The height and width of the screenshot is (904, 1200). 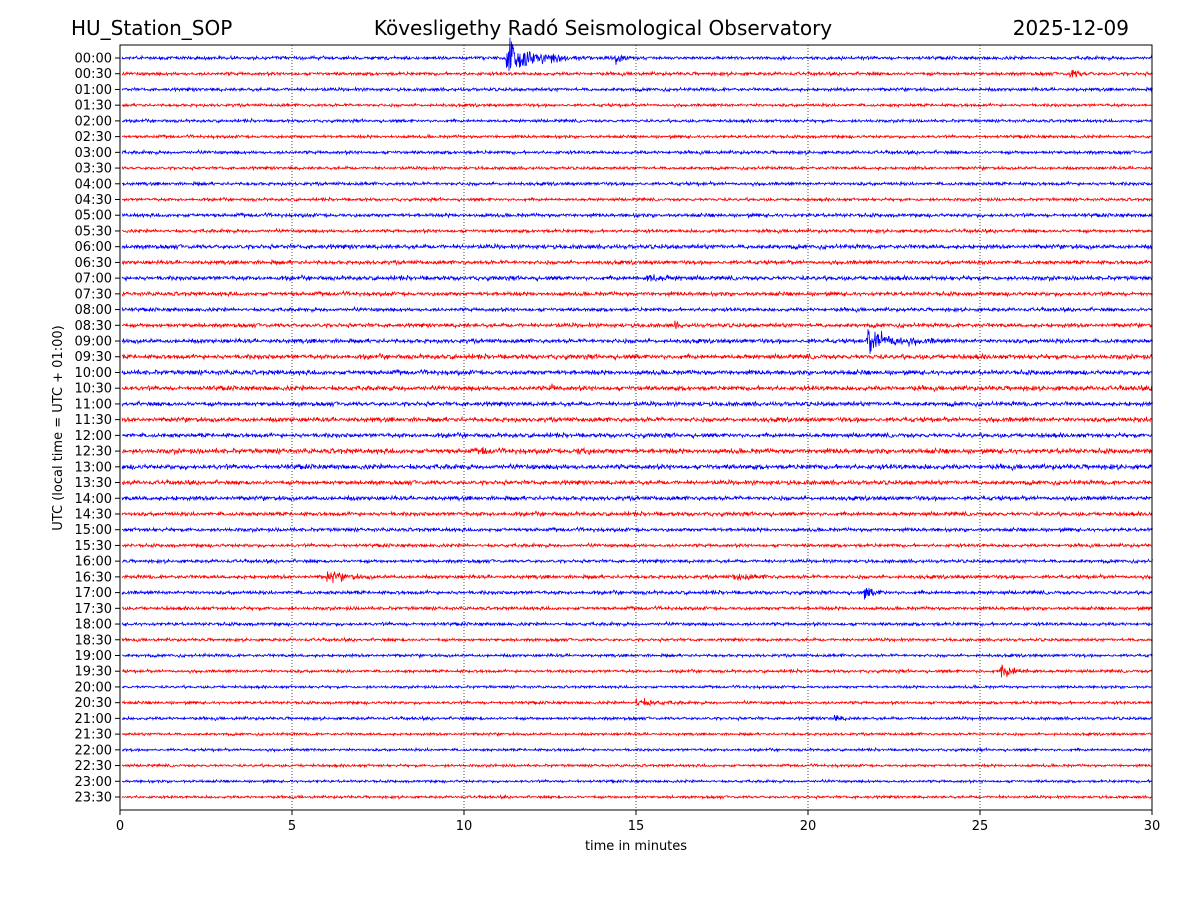 I want to click on row-label: 19:00, so click(x=93, y=656).